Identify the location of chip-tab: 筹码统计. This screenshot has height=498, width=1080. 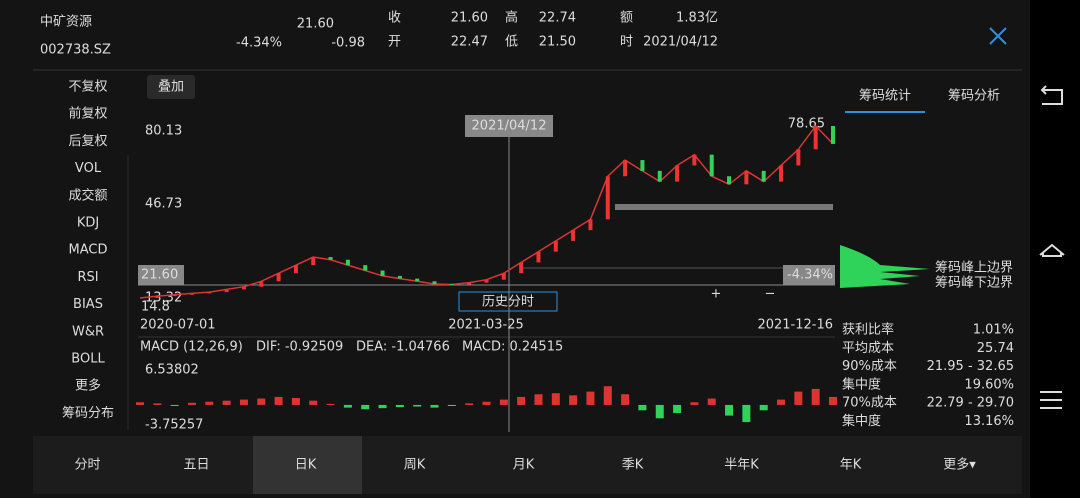
(885, 96).